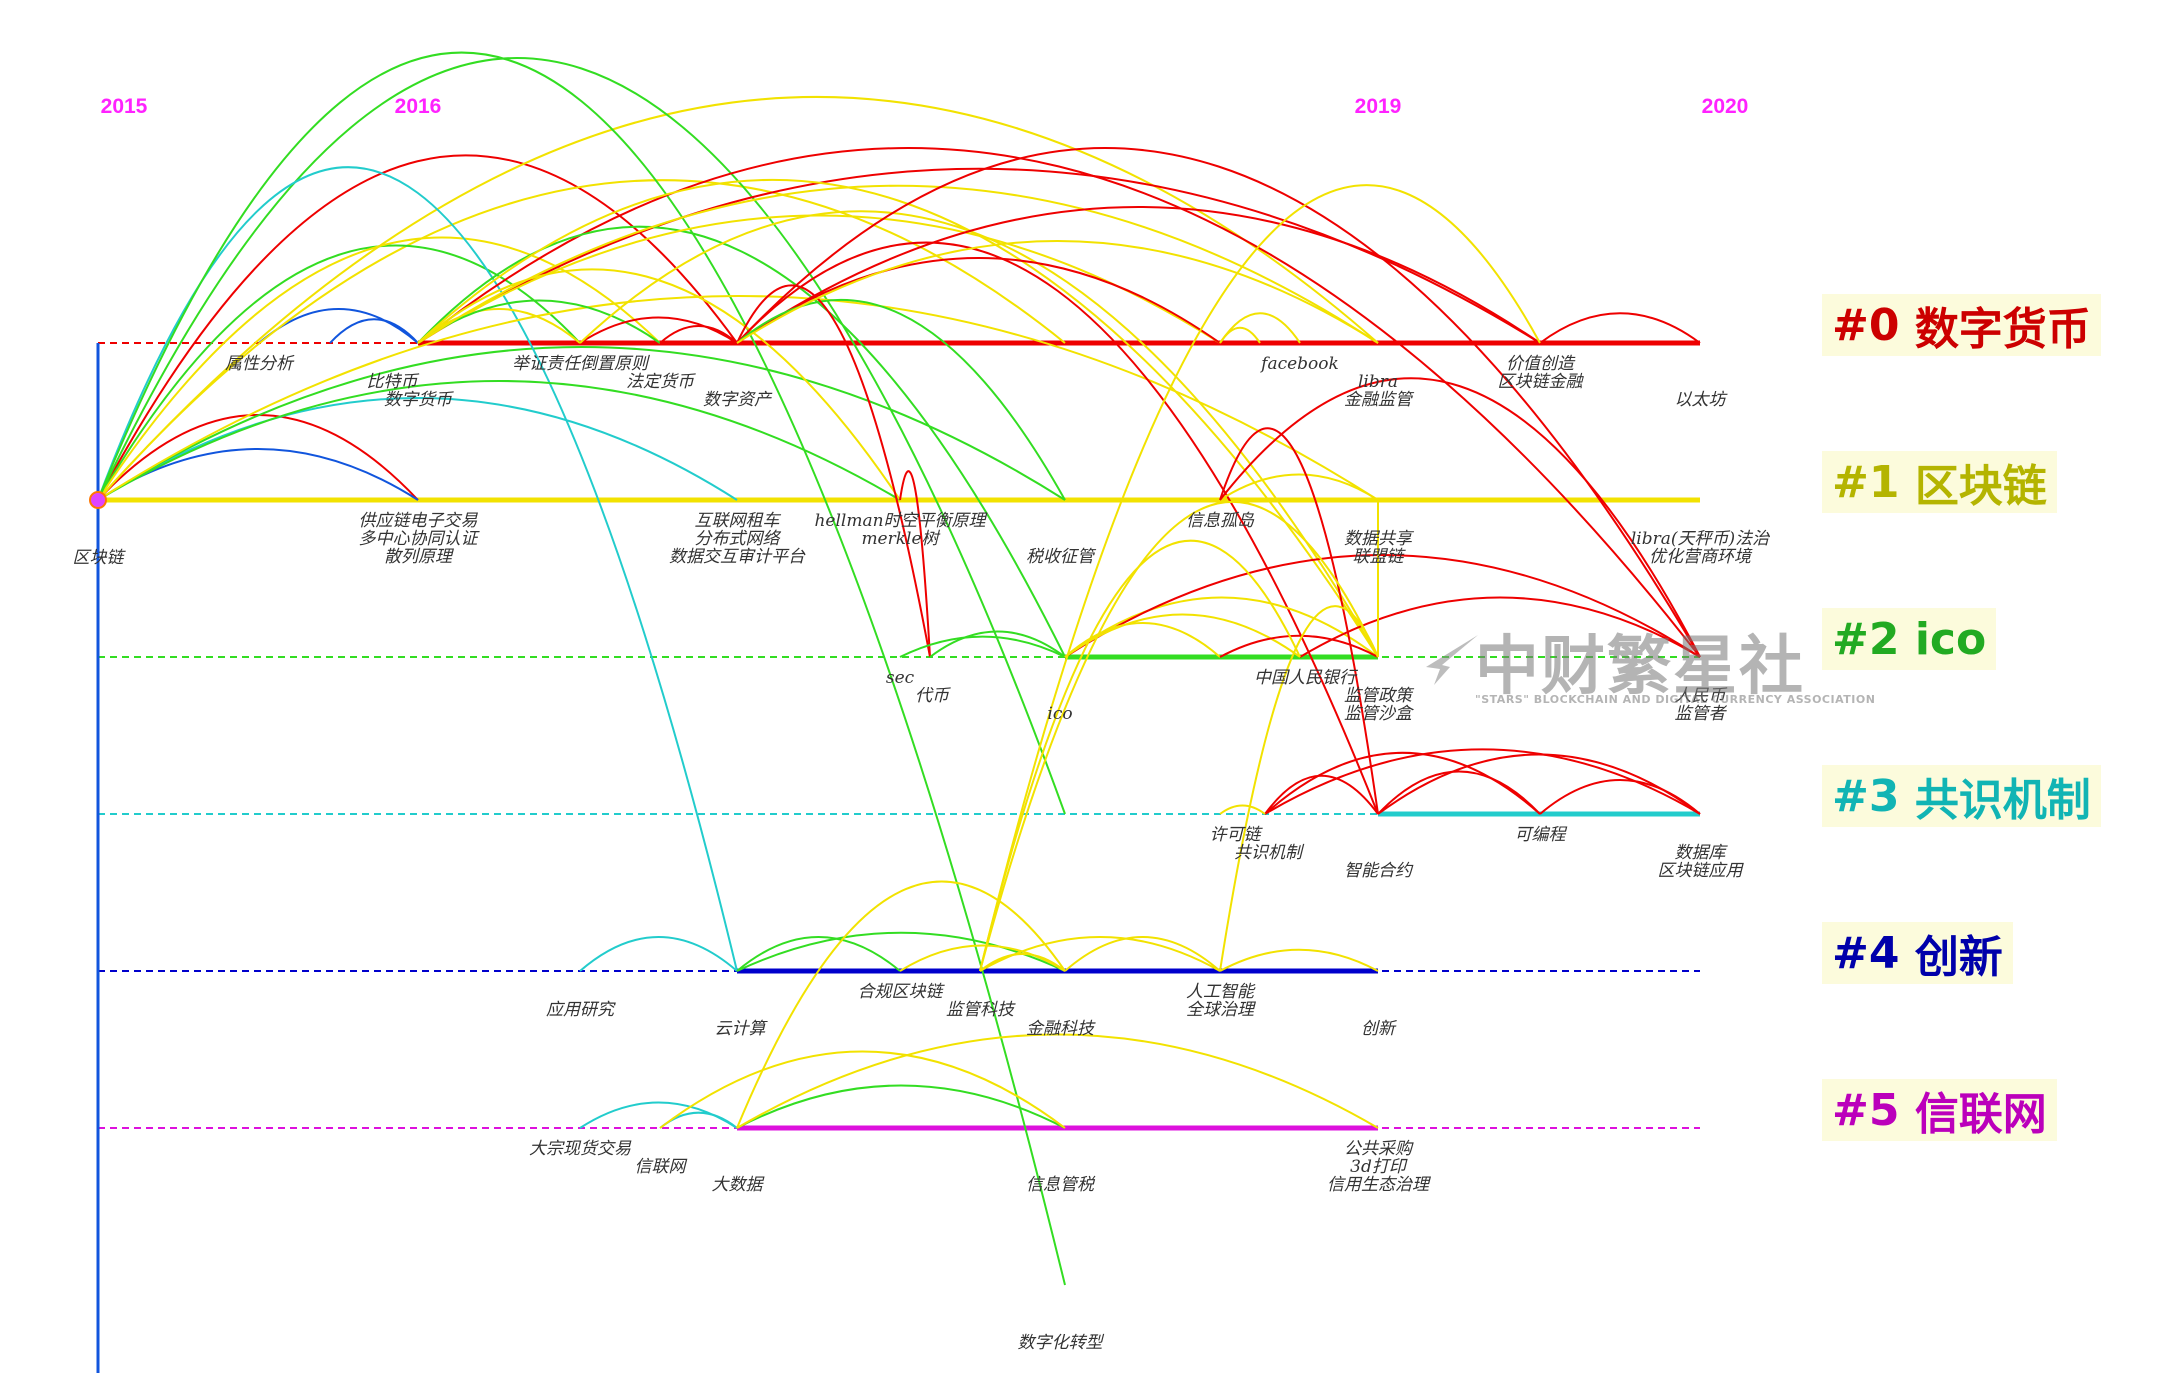 The height and width of the screenshot is (1373, 2175). I want to click on term-label: 合规区块链, so click(902, 992).